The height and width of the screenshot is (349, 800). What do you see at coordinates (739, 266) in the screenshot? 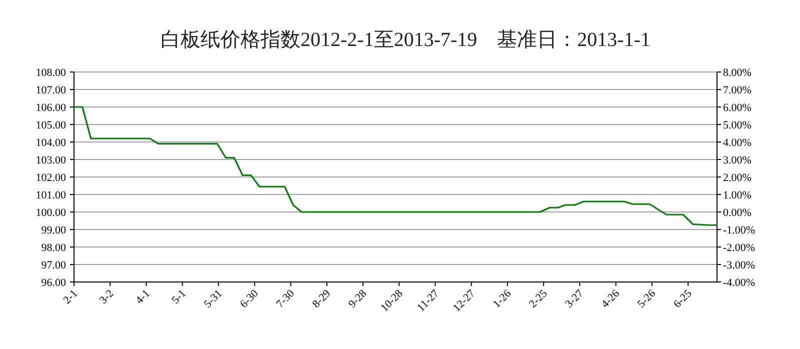
I see `y2-tick-label: -3.00%` at bounding box center [739, 266].